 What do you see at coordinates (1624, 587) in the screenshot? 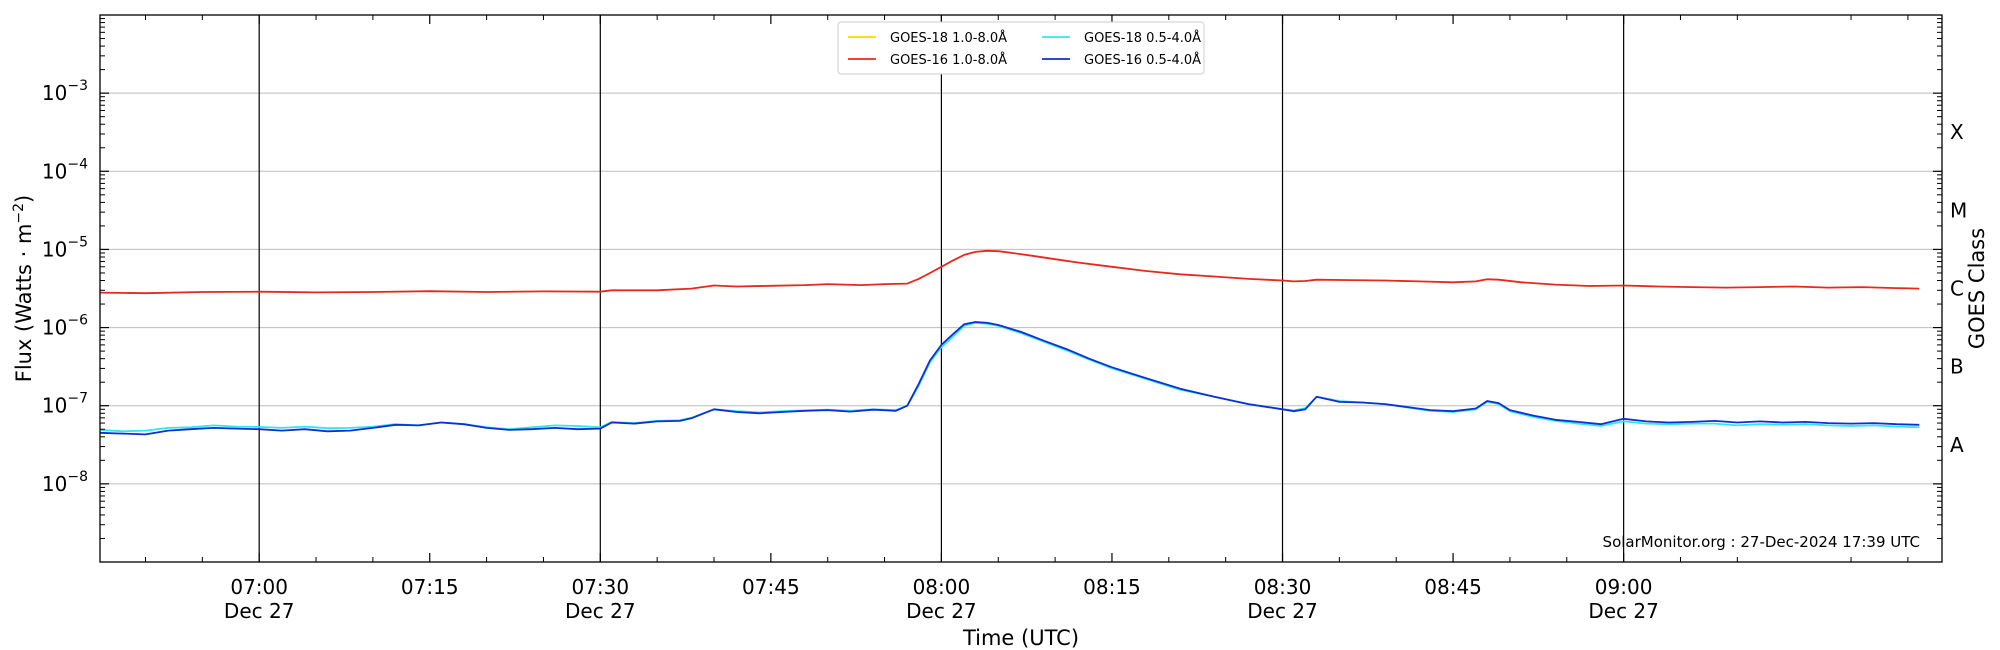
I see `x-tick-label: 09:00` at bounding box center [1624, 587].